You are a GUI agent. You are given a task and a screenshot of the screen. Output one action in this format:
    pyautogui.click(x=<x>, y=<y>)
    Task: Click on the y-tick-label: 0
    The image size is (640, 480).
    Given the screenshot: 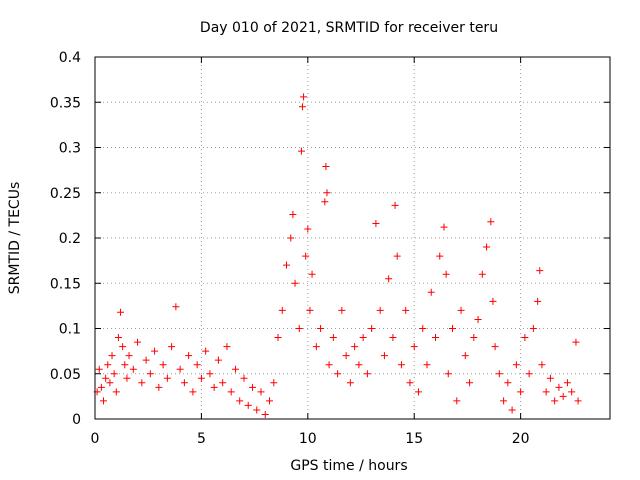 What is the action you would take?
    pyautogui.click(x=76, y=420)
    